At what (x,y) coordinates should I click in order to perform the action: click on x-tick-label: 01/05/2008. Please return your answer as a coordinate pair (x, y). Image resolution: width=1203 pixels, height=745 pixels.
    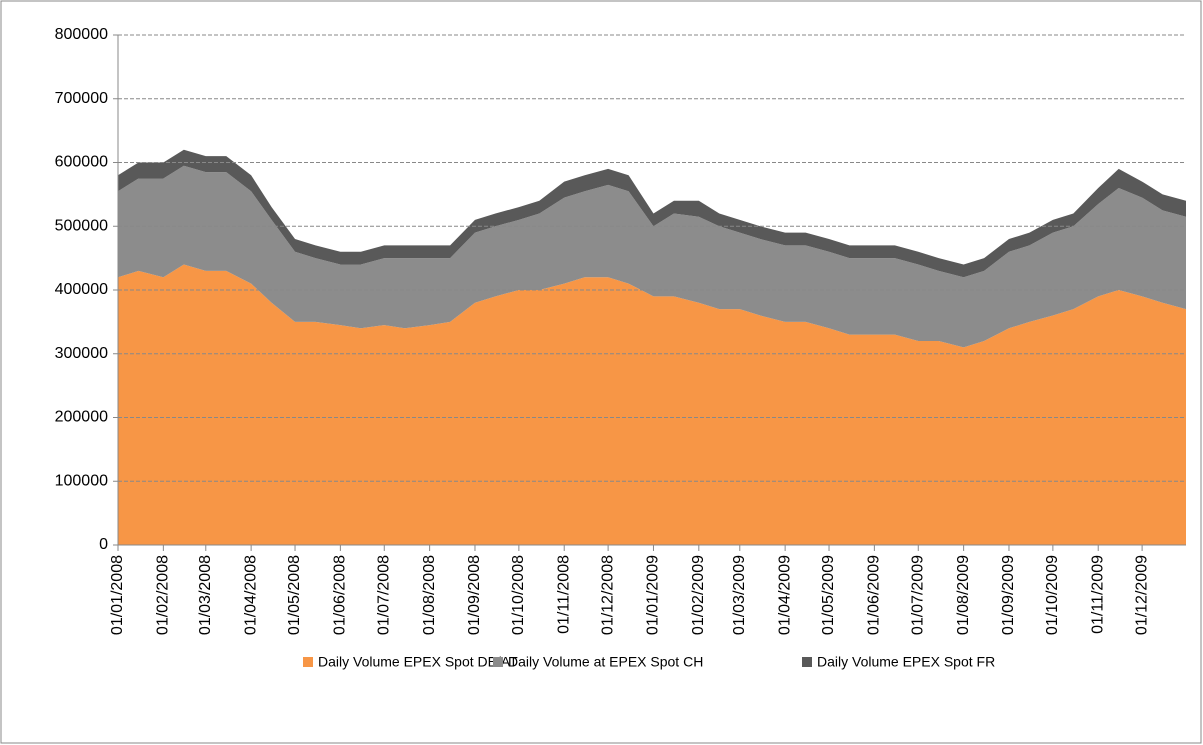
    Looking at the image, I should click on (294, 595).